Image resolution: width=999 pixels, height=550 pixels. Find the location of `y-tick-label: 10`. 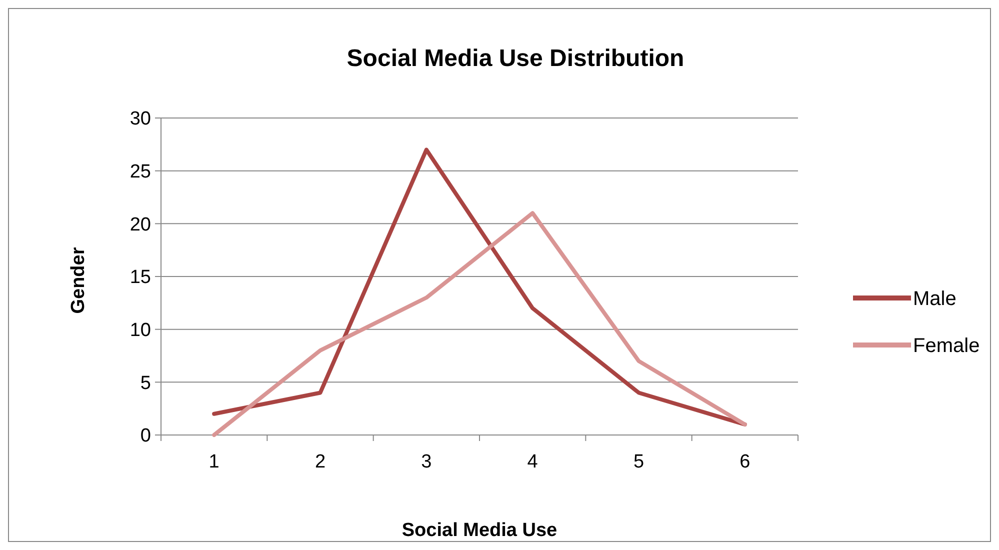

y-tick-label: 10 is located at coordinates (140, 330).